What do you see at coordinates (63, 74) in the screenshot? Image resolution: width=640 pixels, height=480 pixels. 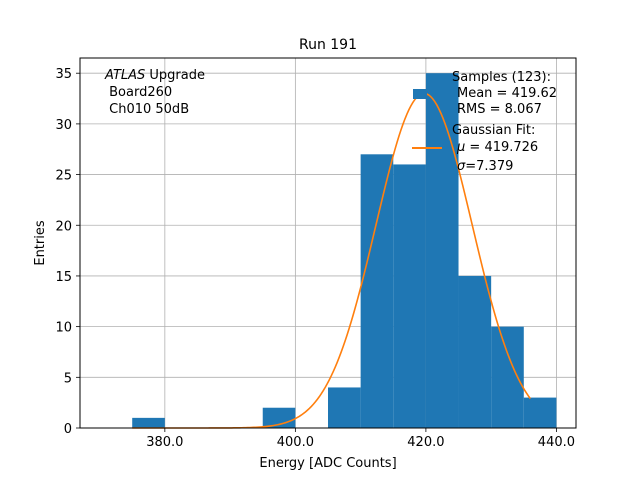 I see `y-tick-label: 35` at bounding box center [63, 74].